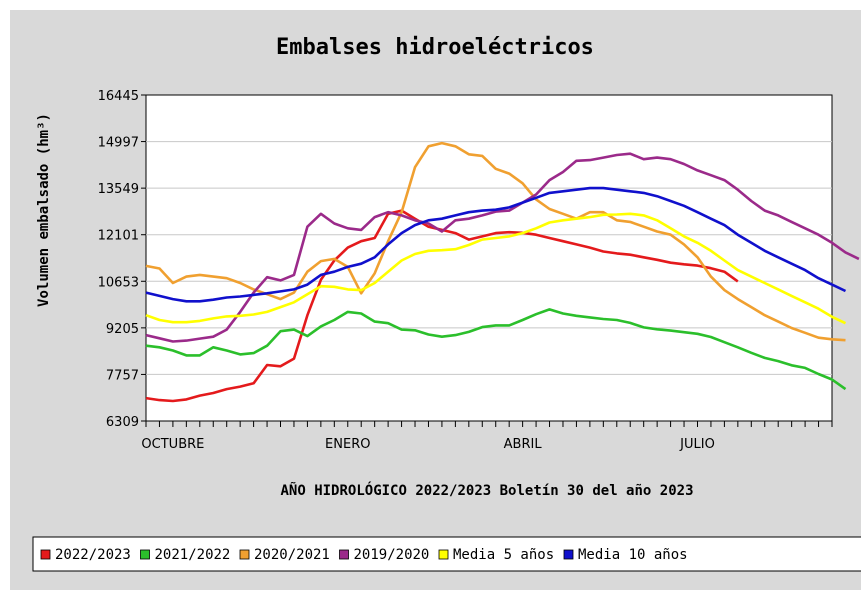 This screenshot has width=861, height=590. I want to click on legend-item: 2020/2021, so click(292, 555).